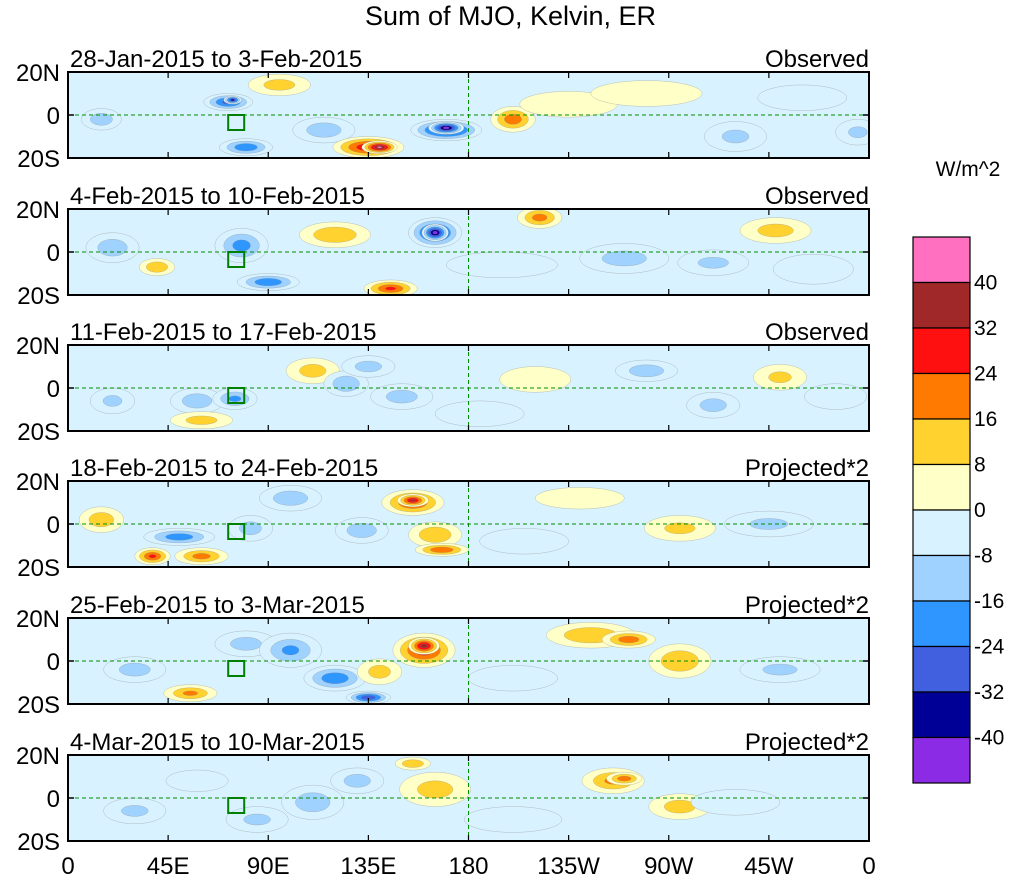 The height and width of the screenshot is (889, 1021). What do you see at coordinates (968, 169) in the screenshot?
I see `colorbar-units-label: W/m^2` at bounding box center [968, 169].